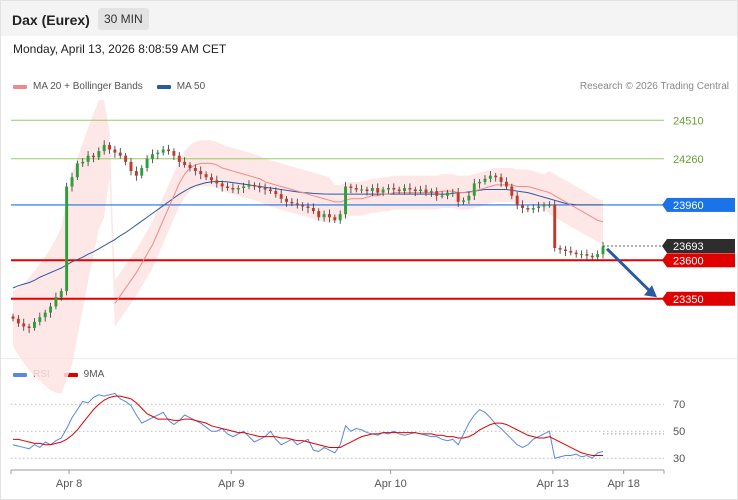  Describe the element at coordinates (308, 425) in the screenshot. I see `rsi-series-rsi` at that location.